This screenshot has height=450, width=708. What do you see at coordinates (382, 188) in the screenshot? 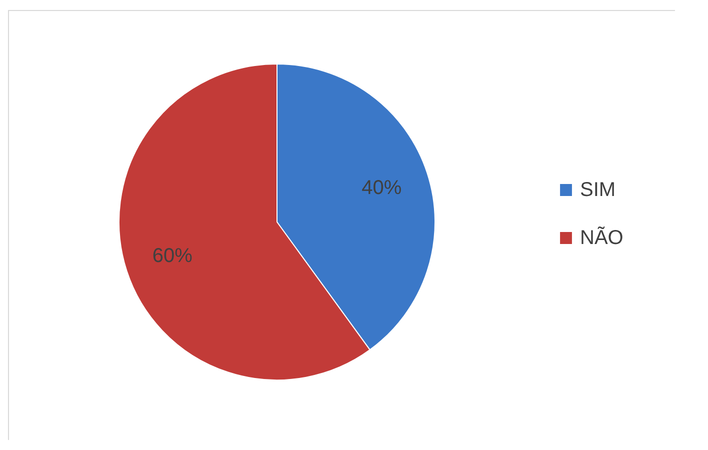
I see `data-label: 40%` at bounding box center [382, 188].